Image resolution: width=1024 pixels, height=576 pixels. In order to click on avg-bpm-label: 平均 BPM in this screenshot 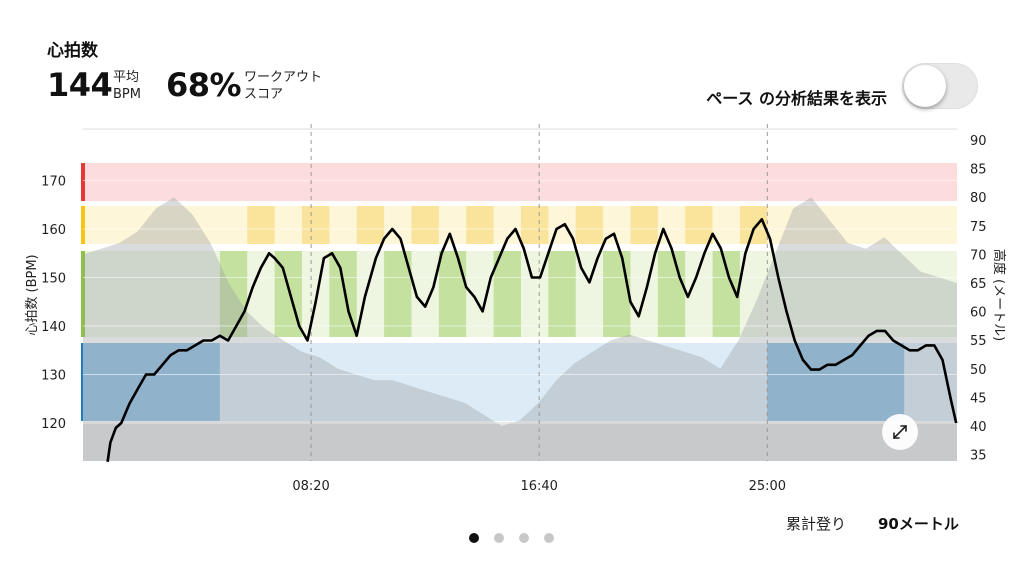, I will do `click(127, 86)`.